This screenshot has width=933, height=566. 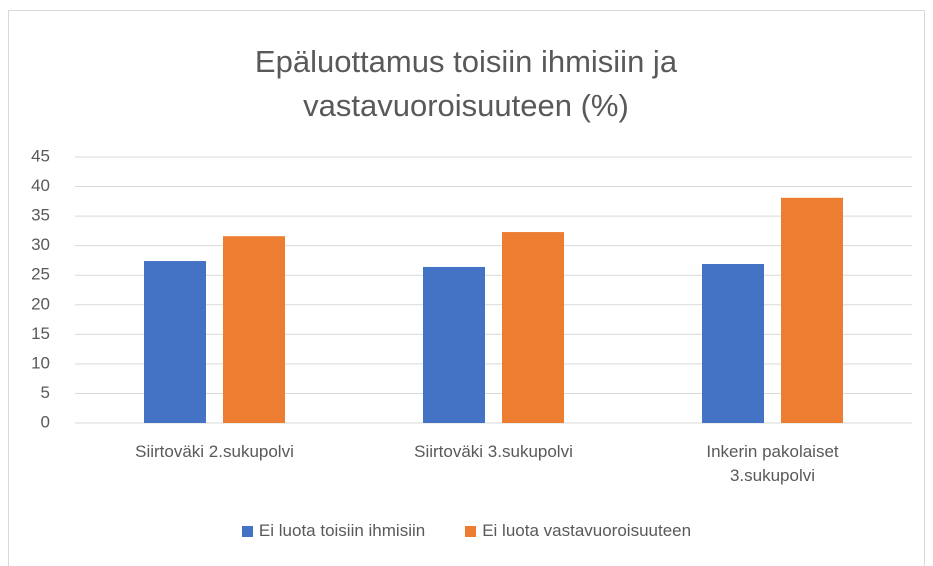 What do you see at coordinates (40, 215) in the screenshot?
I see `y-tick-label: 35` at bounding box center [40, 215].